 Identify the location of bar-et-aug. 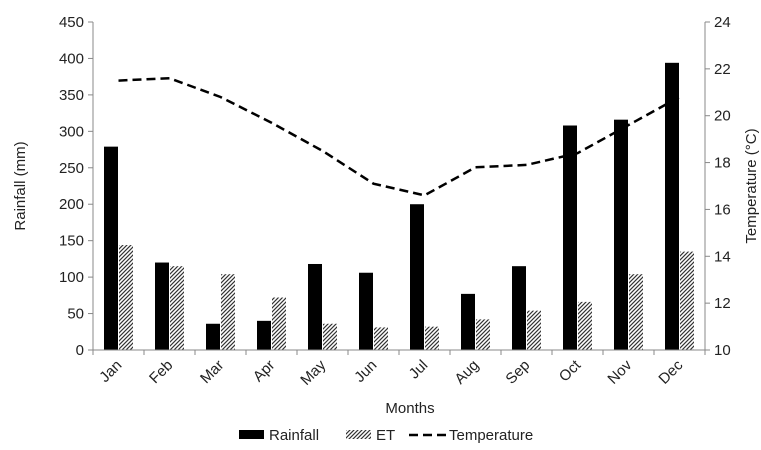
(483, 334).